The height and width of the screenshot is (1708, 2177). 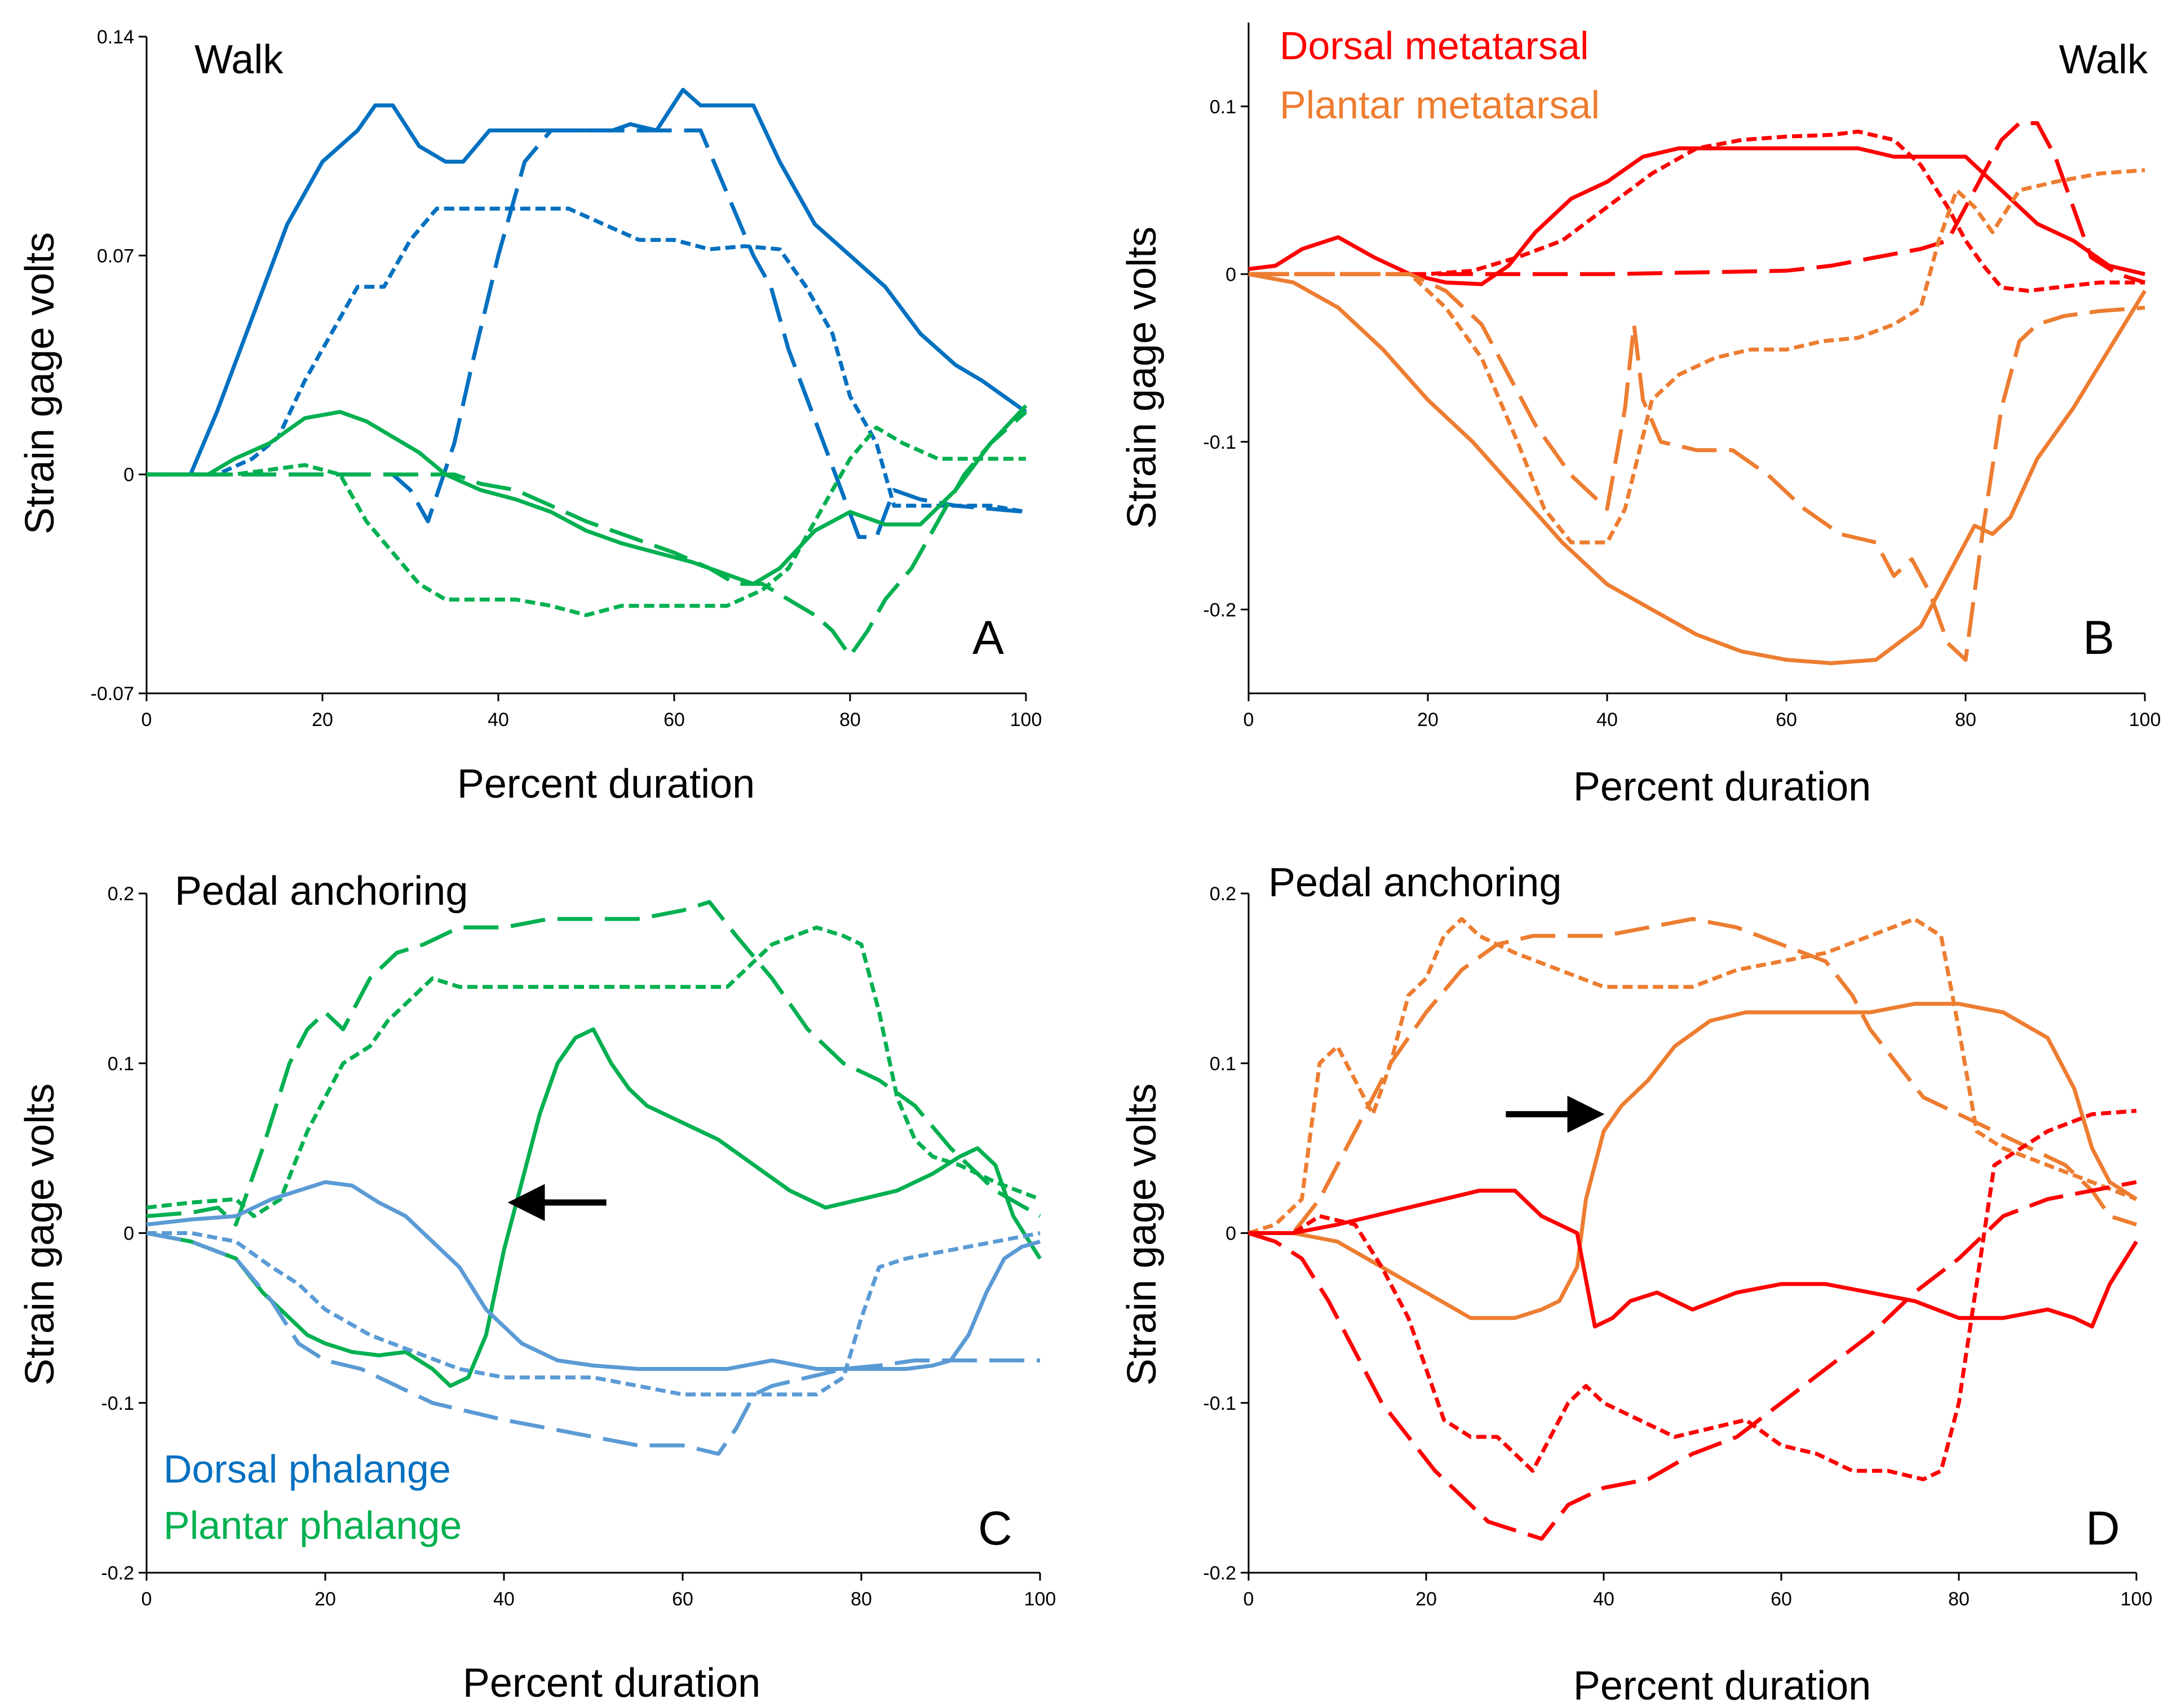 What do you see at coordinates (115, 37) in the screenshot?
I see `y-tick-label: 0.14` at bounding box center [115, 37].